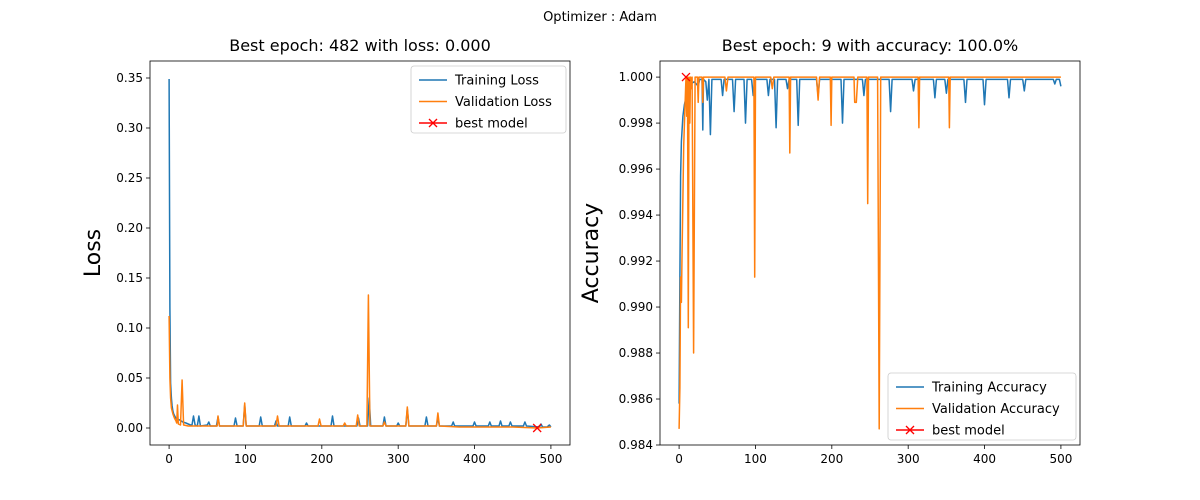 This screenshot has height=500, width=1200. Describe the element at coordinates (503, 102) in the screenshot. I see `legend-label: Validation Loss` at that location.